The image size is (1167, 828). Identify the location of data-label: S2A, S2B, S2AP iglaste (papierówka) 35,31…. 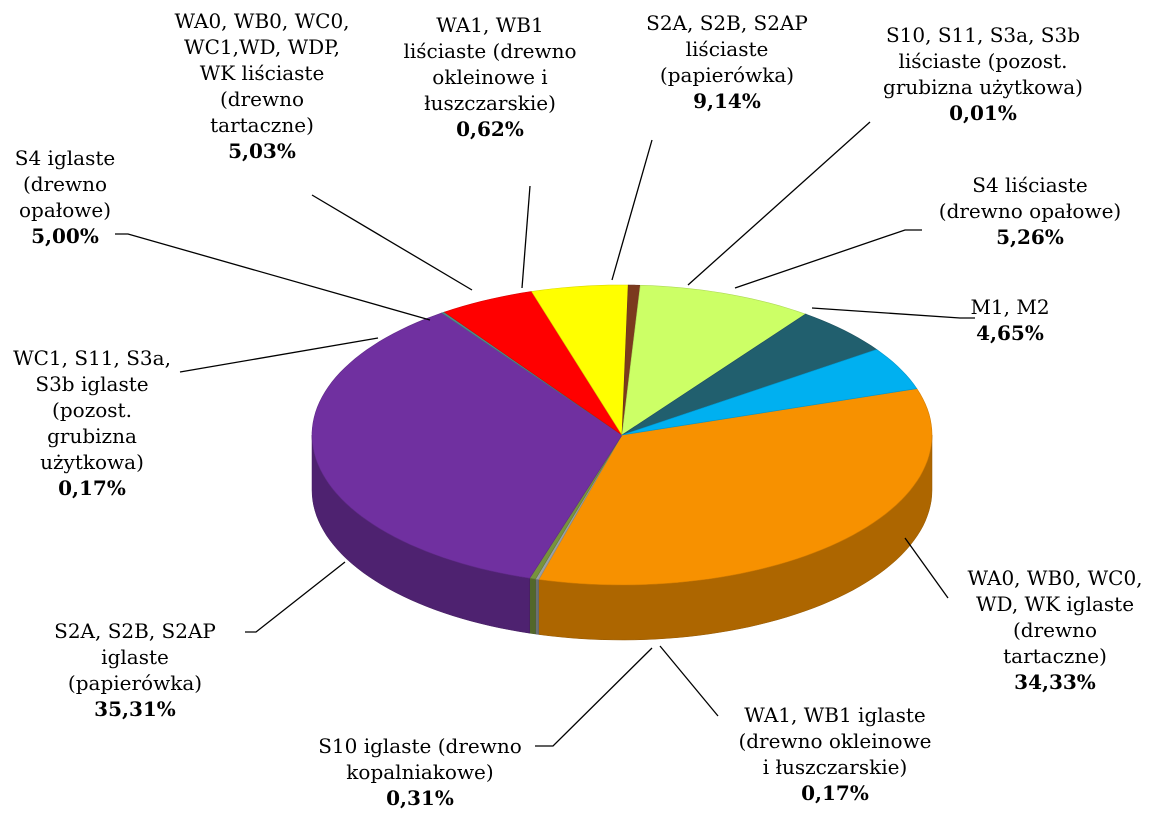
(137, 670).